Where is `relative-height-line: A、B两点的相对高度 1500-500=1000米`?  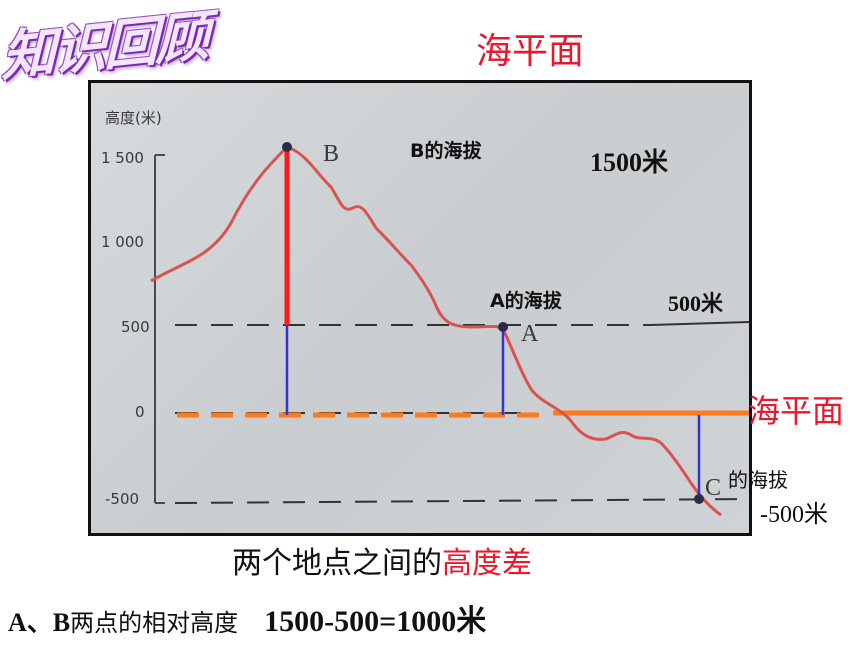 relative-height-line: A、B两点的相对高度 1500-500=1000米 is located at coordinates (247, 618).